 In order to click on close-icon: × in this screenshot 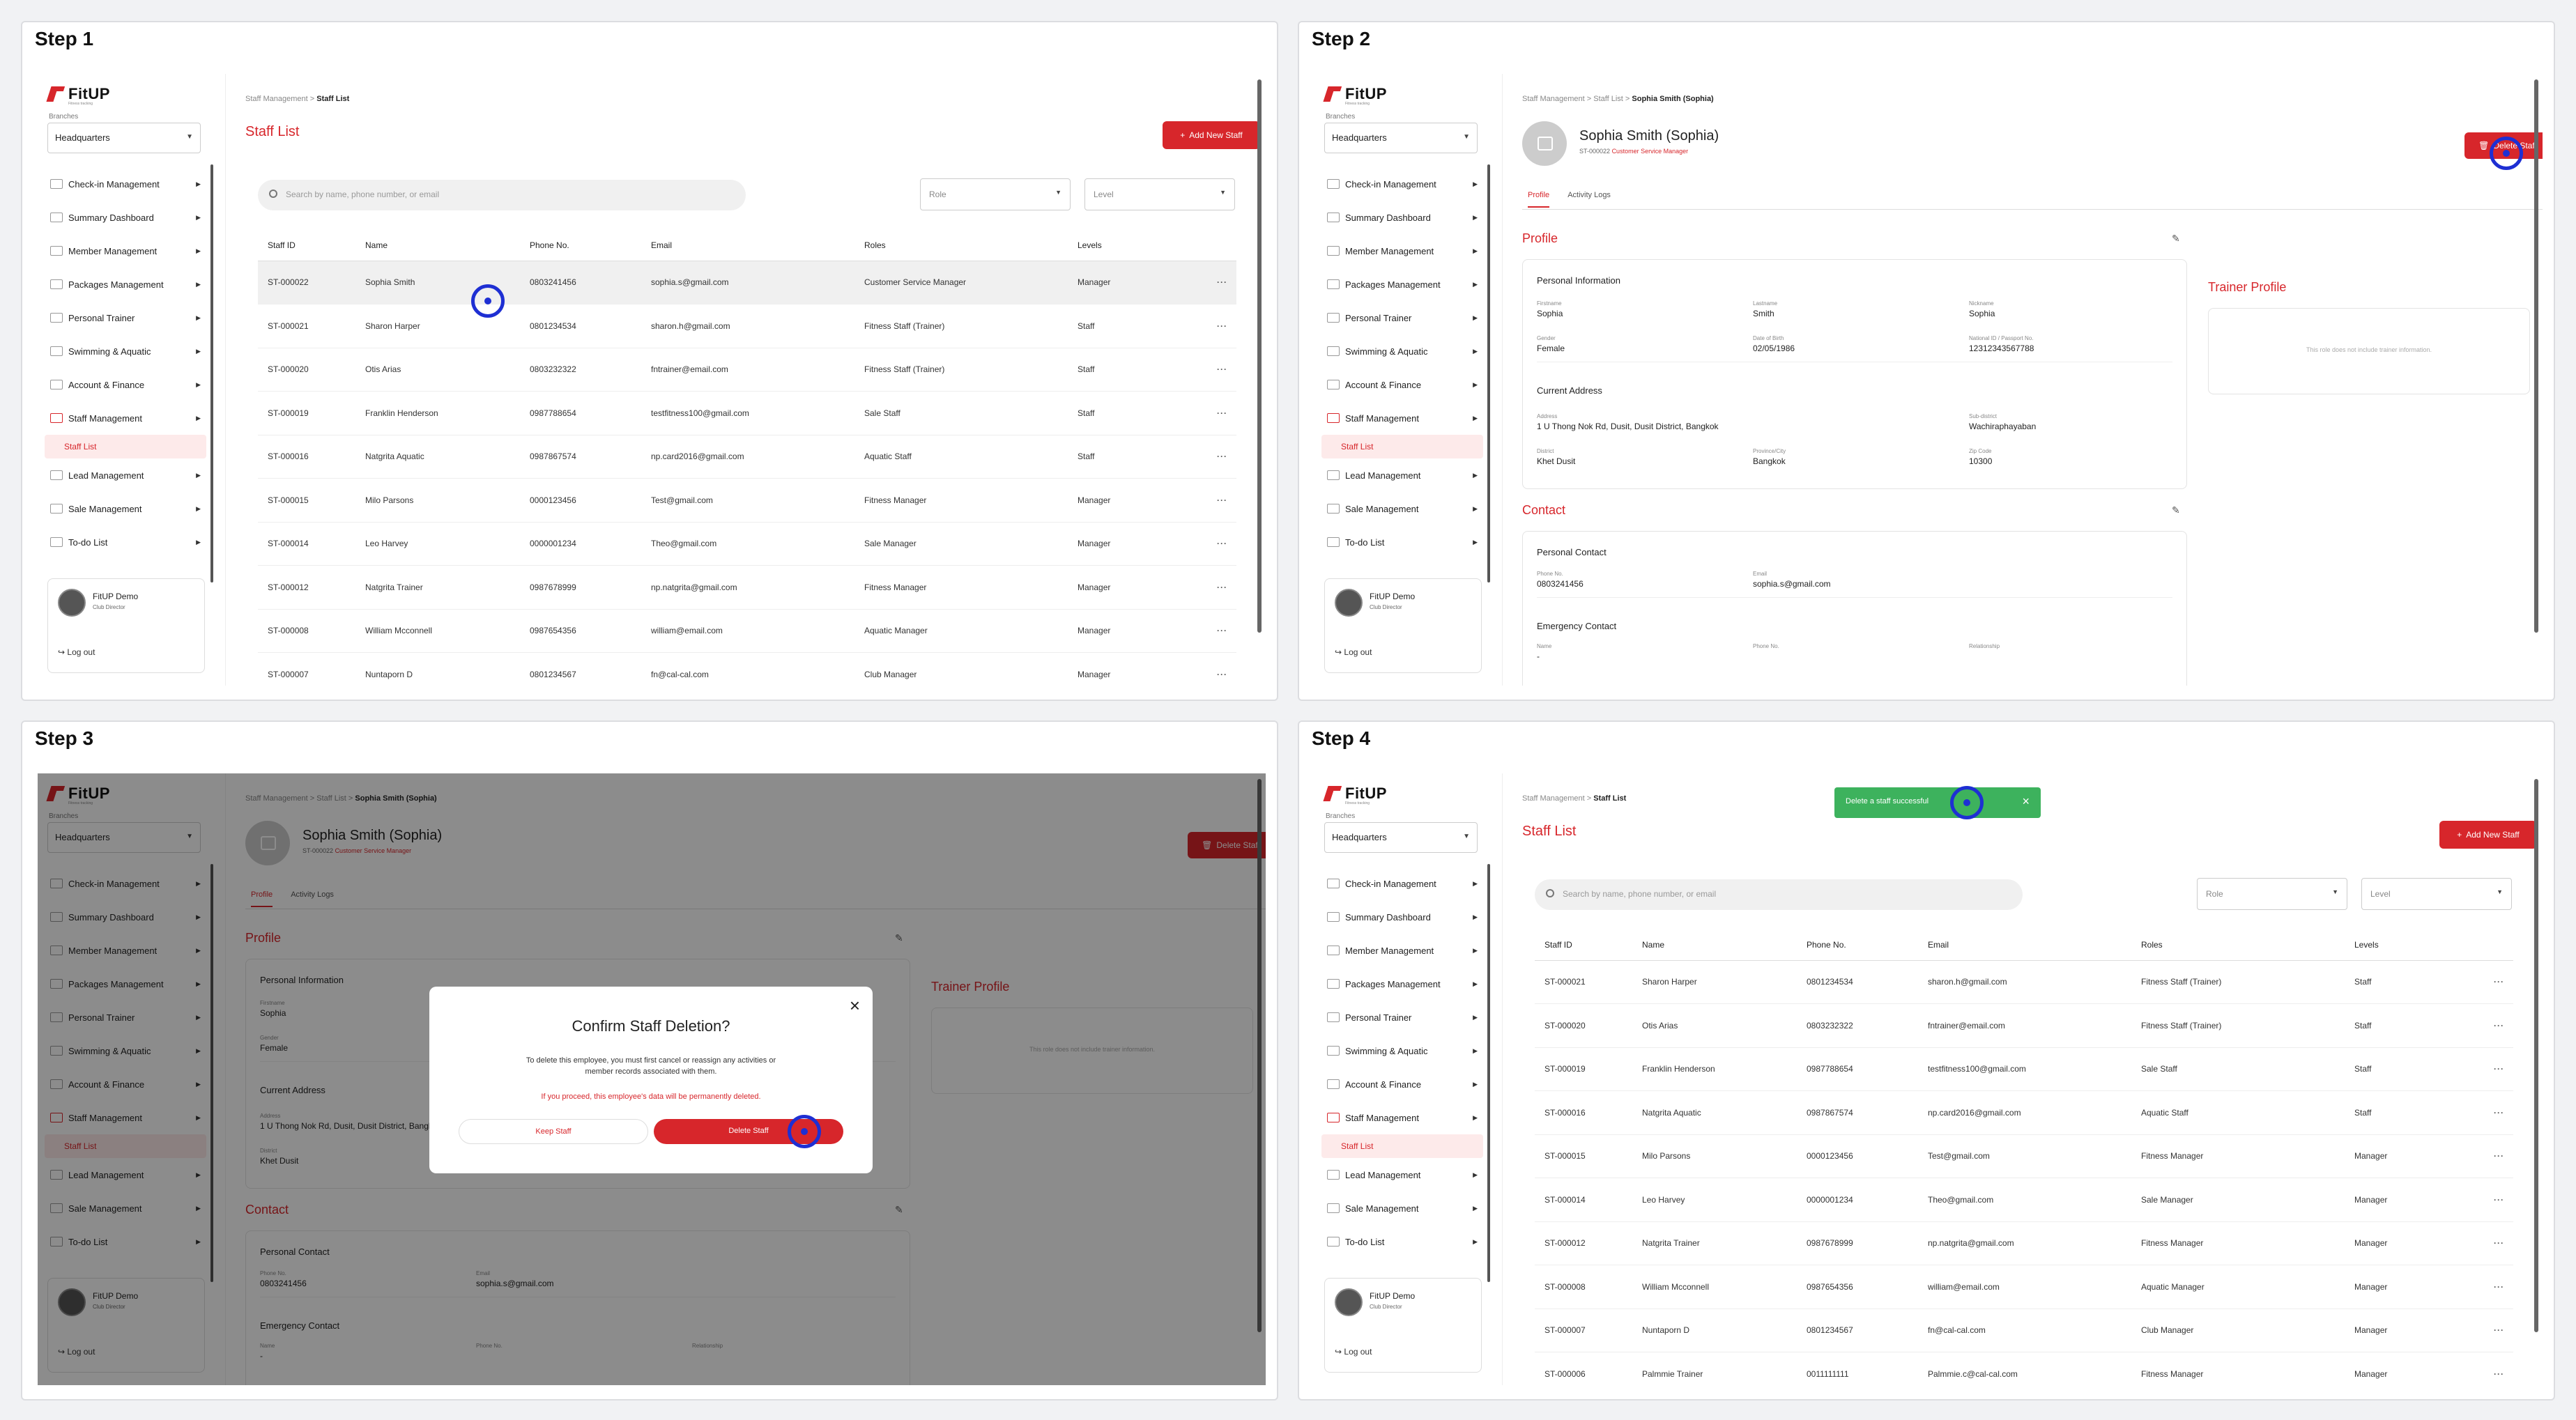, I will do `click(2026, 801)`.